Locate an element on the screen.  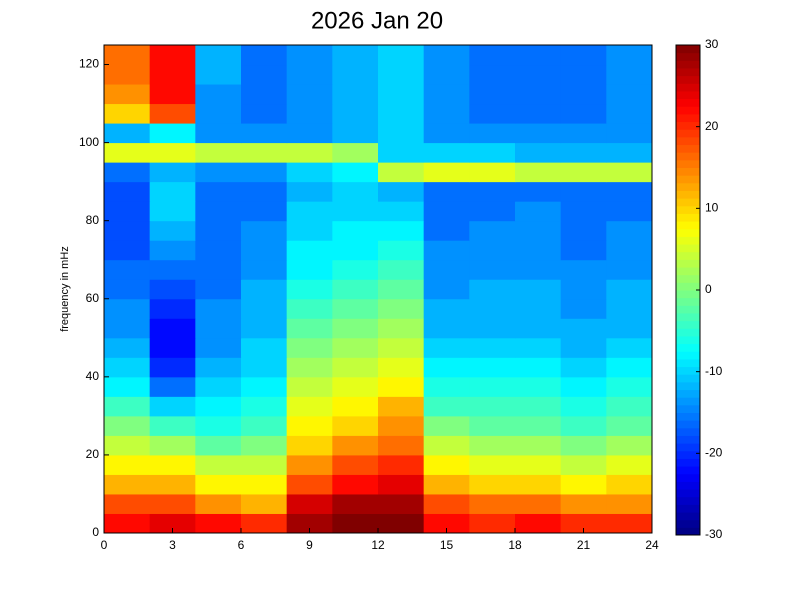
y-tick-label: 40 is located at coordinates (93, 376).